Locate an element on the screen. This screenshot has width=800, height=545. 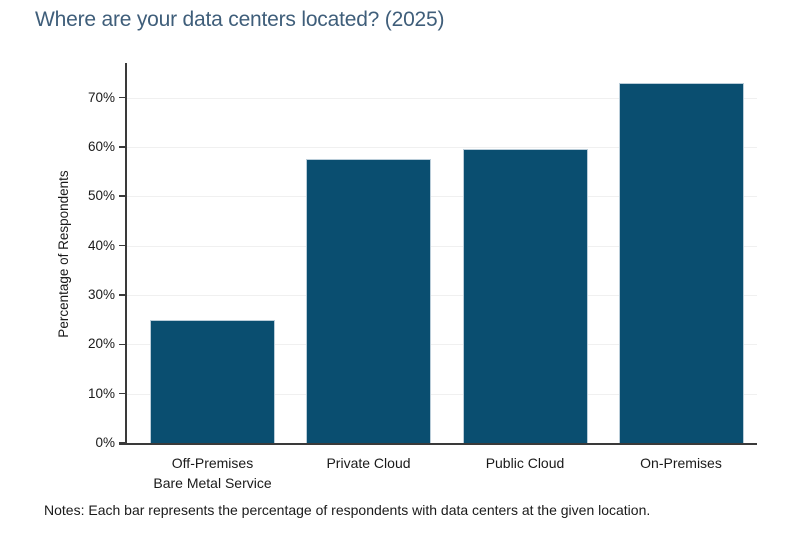
gridline-10% is located at coordinates (442, 394).